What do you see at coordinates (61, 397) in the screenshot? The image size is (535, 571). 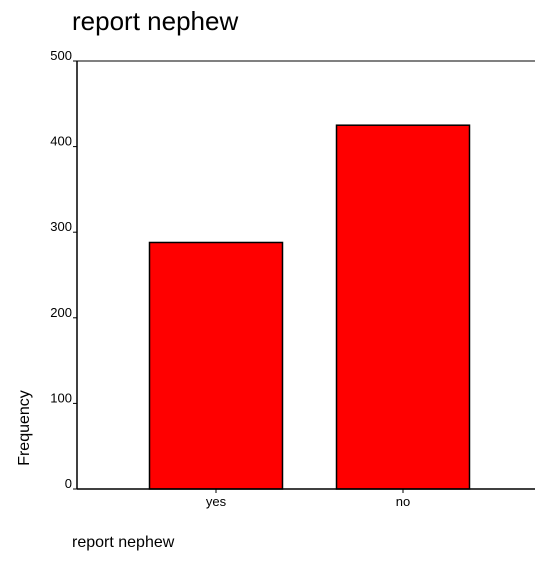 I see `y-tick-label: 100` at bounding box center [61, 397].